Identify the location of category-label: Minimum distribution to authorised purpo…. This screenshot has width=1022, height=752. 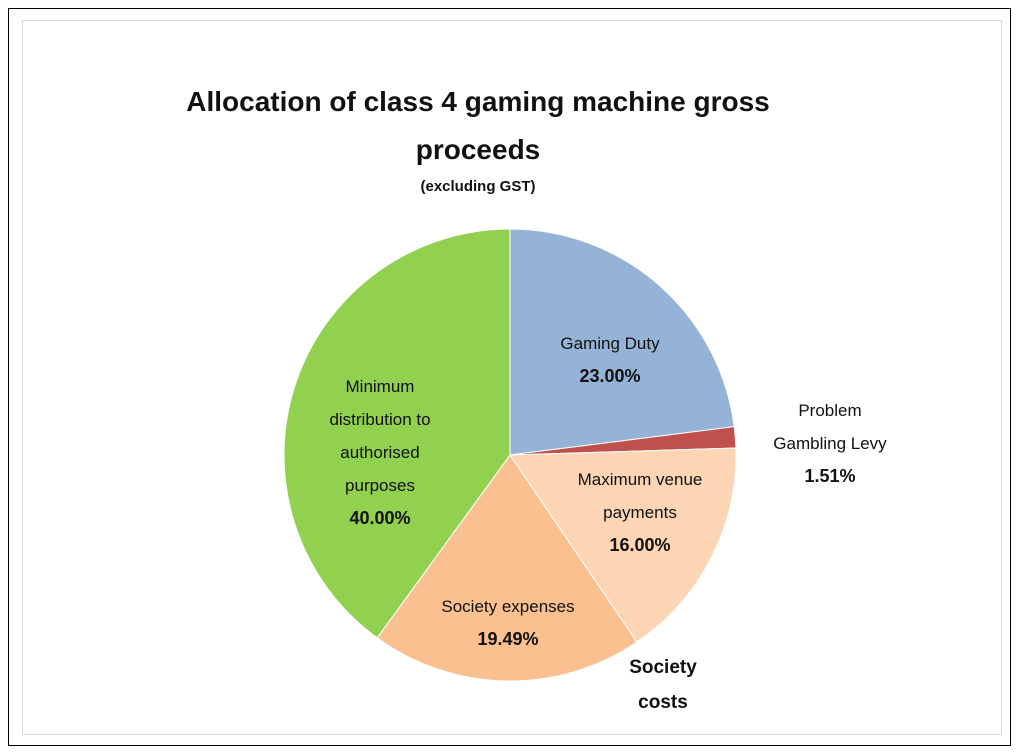
(380, 436).